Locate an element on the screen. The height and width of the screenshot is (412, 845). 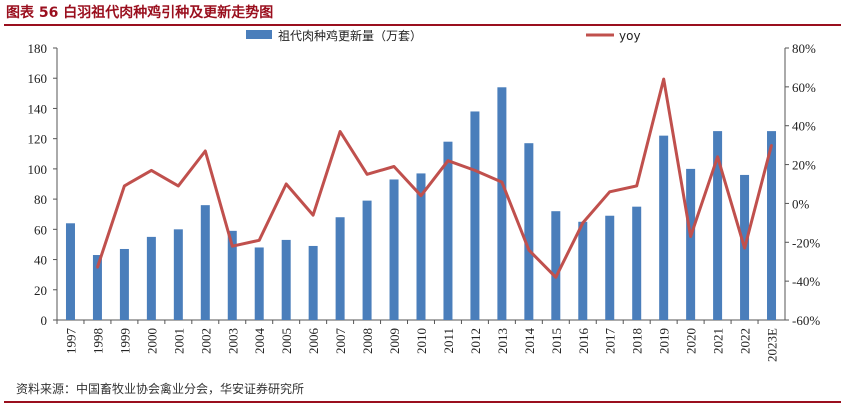
x-tick-label: 1997 is located at coordinates (70, 341).